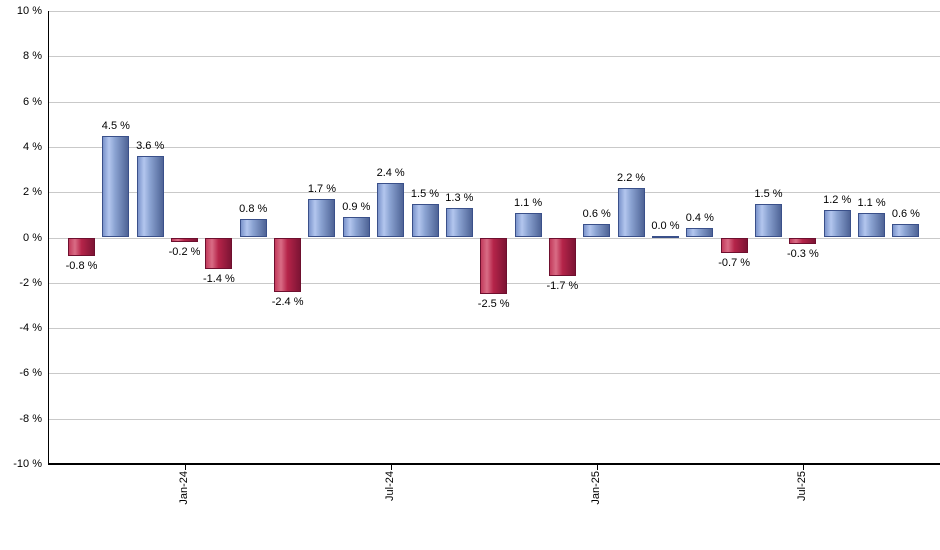 The height and width of the screenshot is (550, 940). What do you see at coordinates (115, 125) in the screenshot?
I see `bar-value-label: 4.5 %` at bounding box center [115, 125].